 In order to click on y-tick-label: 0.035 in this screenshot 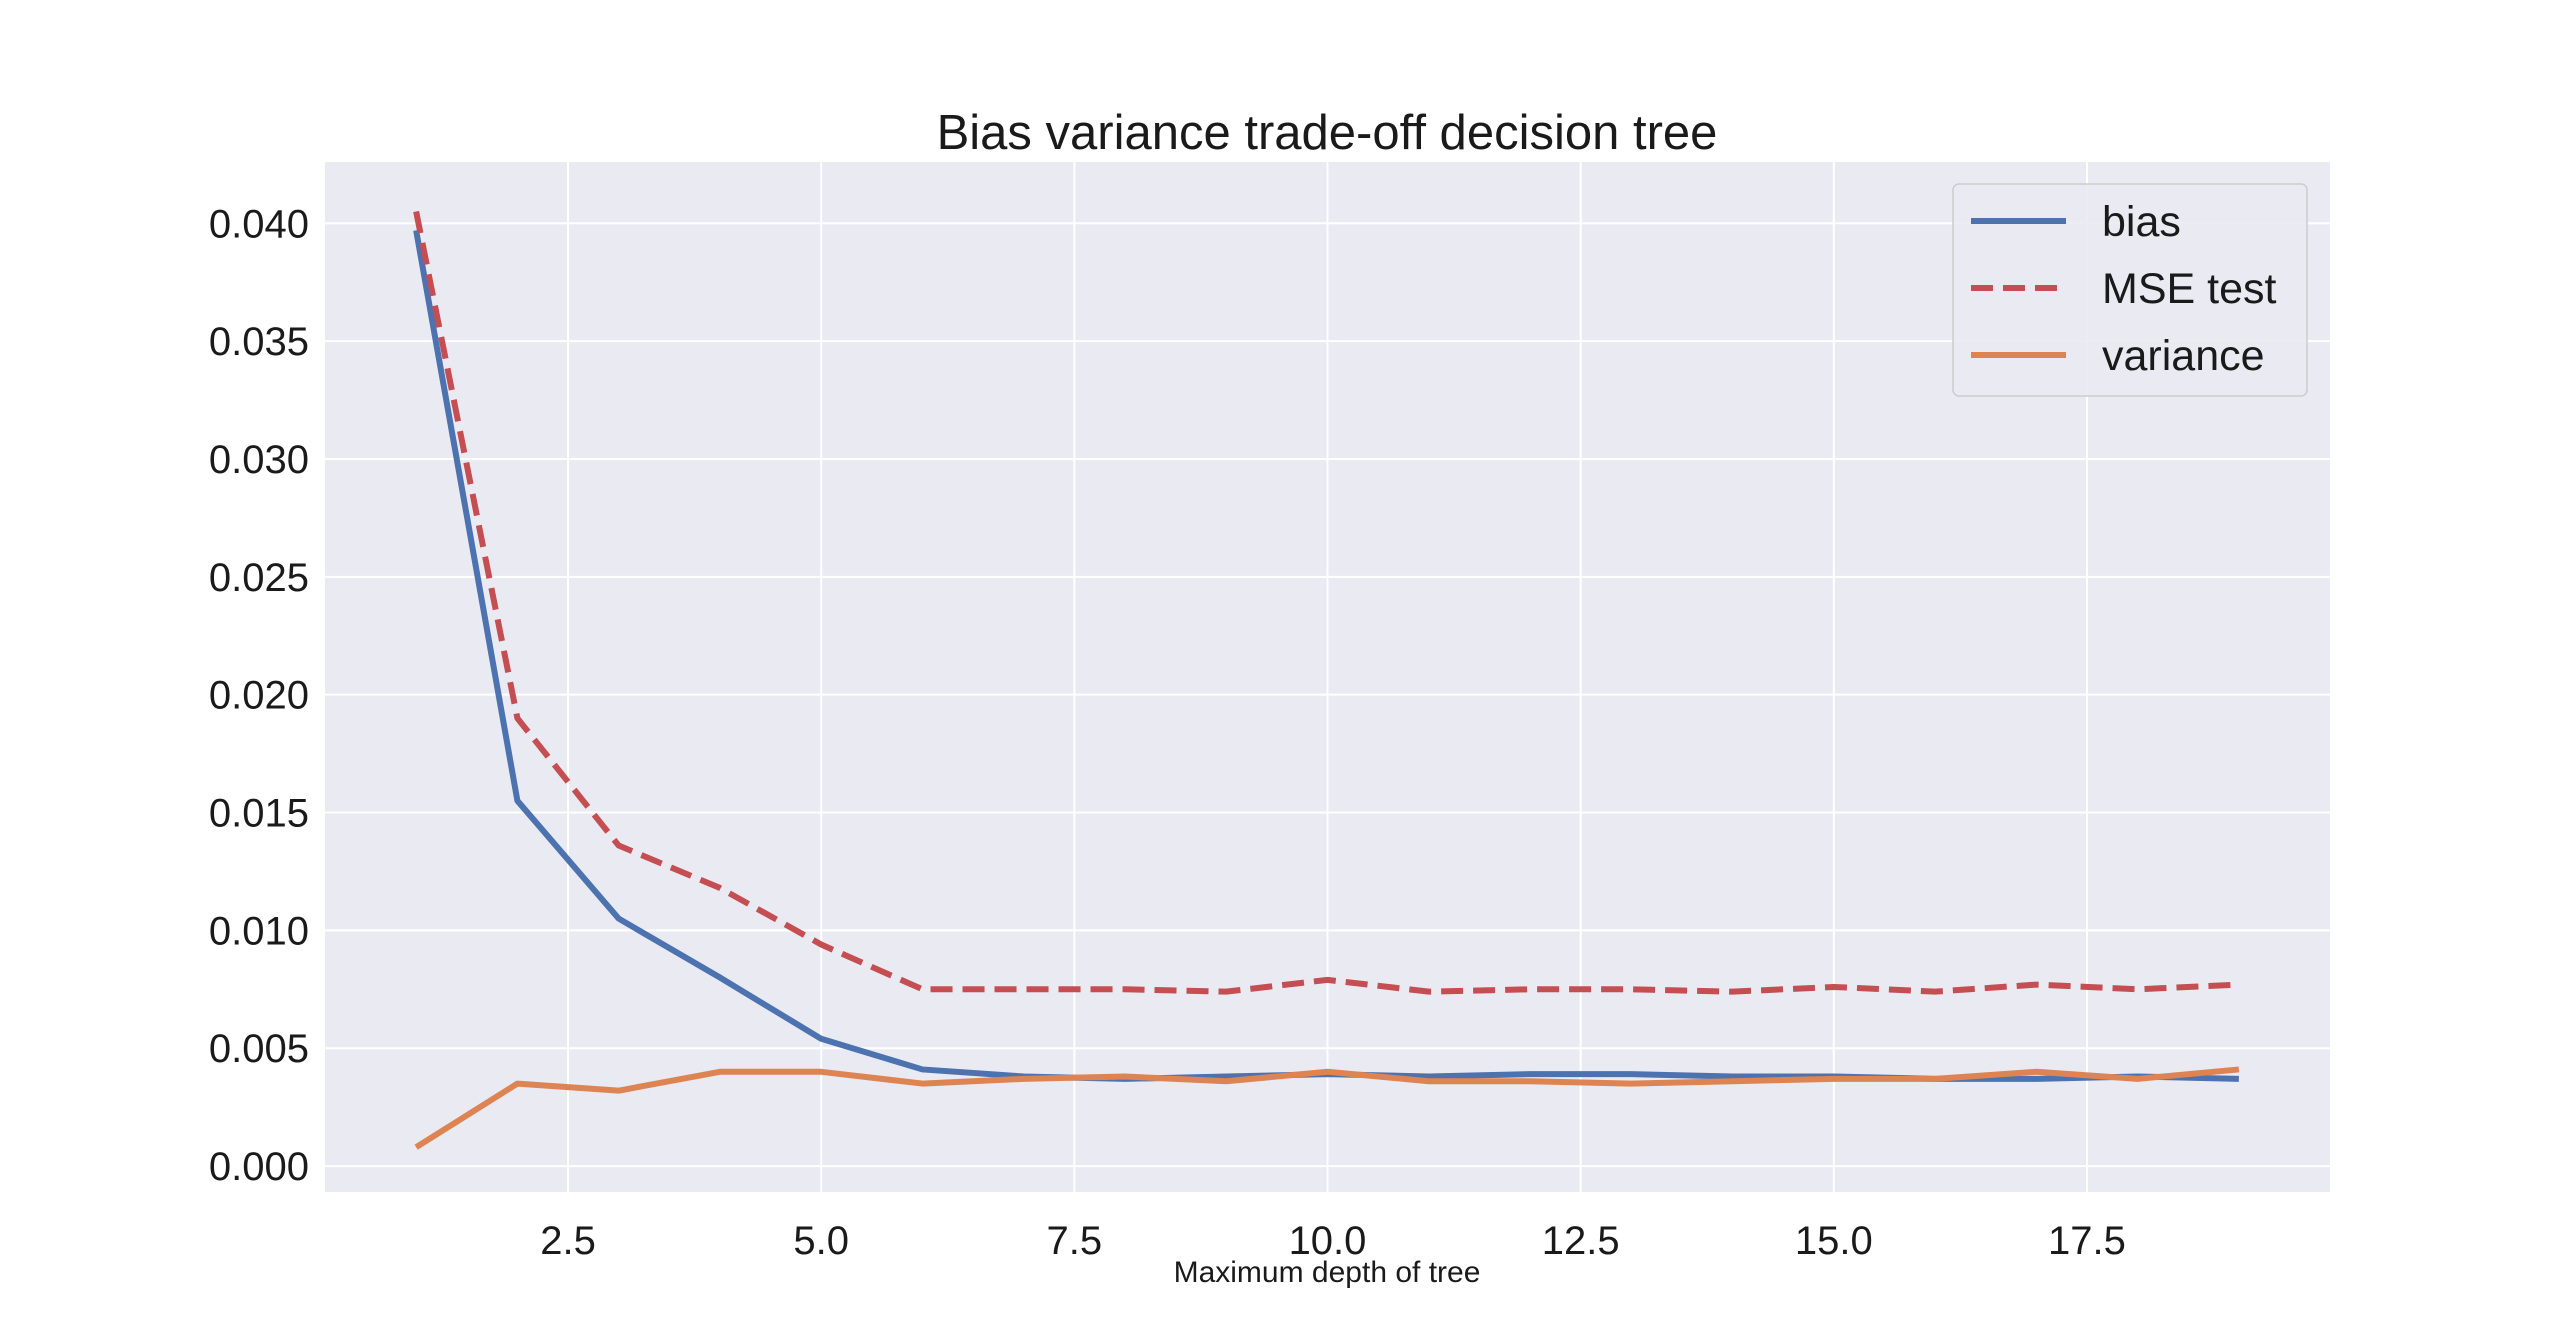, I will do `click(259, 342)`.